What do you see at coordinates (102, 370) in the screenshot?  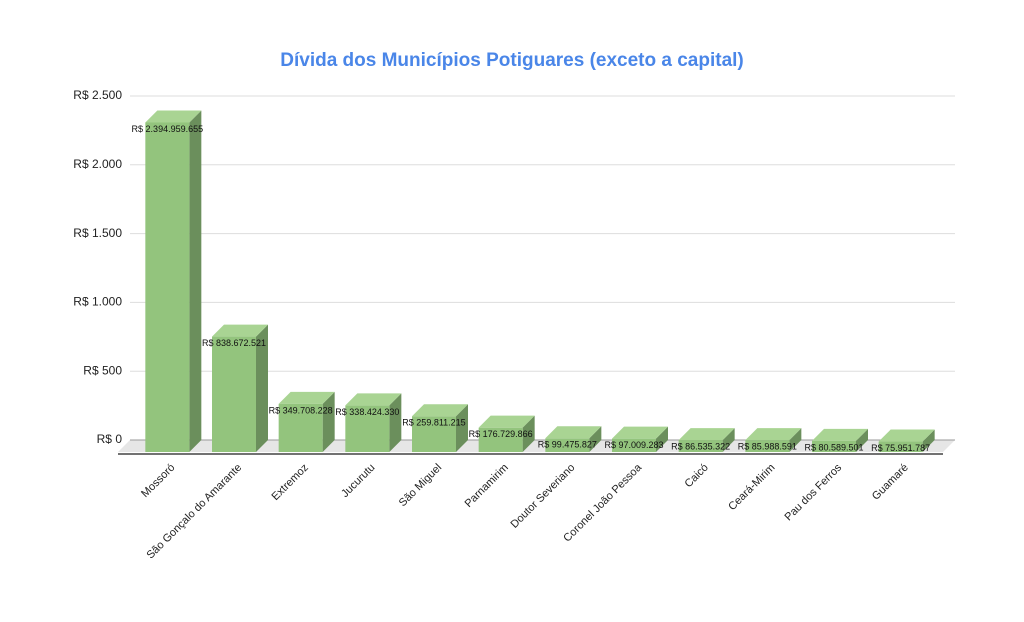 I see `y-tick-label: R$ 500` at bounding box center [102, 370].